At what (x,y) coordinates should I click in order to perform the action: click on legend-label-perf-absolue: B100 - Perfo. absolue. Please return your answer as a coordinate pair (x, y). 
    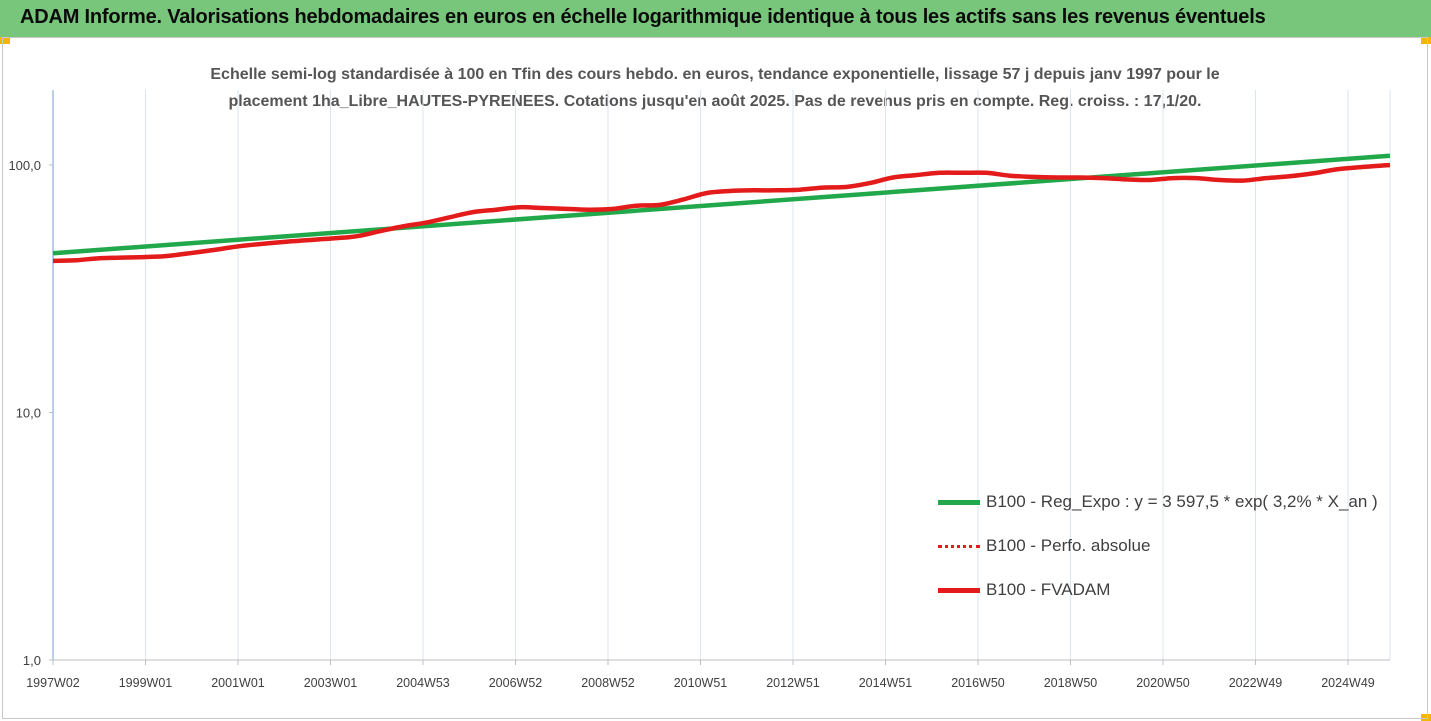
    Looking at the image, I should click on (1068, 545).